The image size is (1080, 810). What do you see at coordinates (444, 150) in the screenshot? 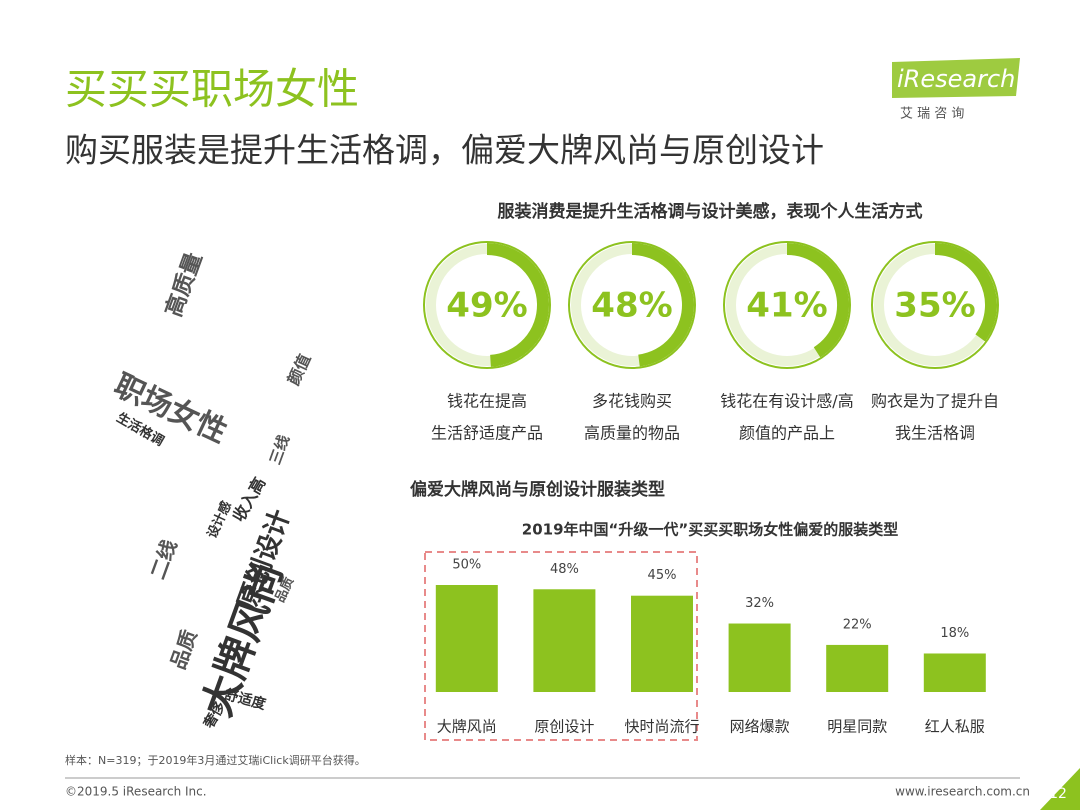
I see `slide-subtitle: 购买服装是提升生活格调，偏爱大牌风尚与原创设计` at bounding box center [444, 150].